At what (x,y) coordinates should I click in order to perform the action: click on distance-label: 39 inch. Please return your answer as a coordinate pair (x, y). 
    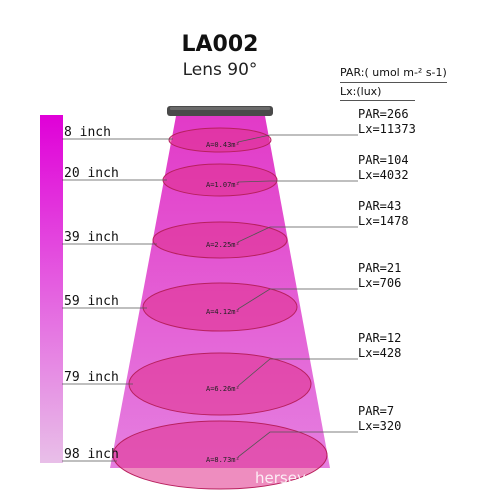
    Looking at the image, I should click on (91, 237).